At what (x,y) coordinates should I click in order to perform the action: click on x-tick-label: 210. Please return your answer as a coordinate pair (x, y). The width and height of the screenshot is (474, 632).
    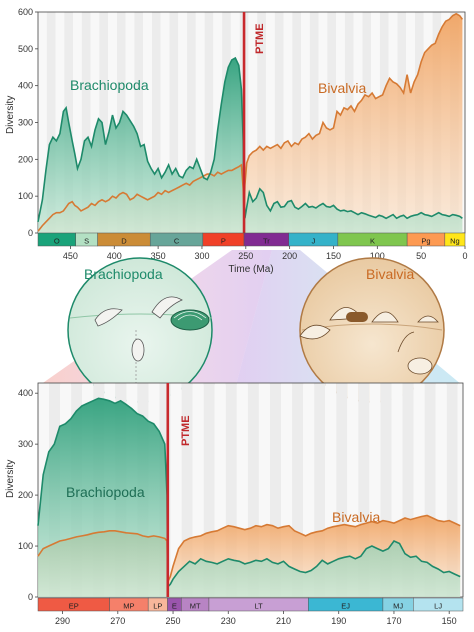
    Looking at the image, I should click on (283, 621).